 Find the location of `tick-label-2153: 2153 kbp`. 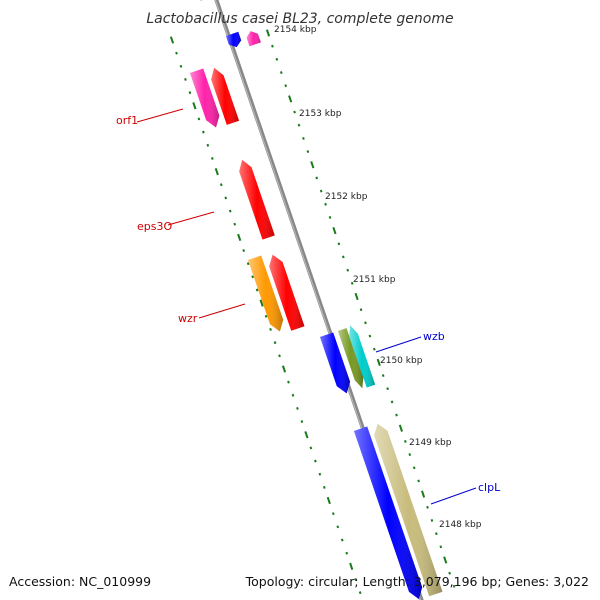

tick-label-2153: 2153 kbp is located at coordinates (320, 114).